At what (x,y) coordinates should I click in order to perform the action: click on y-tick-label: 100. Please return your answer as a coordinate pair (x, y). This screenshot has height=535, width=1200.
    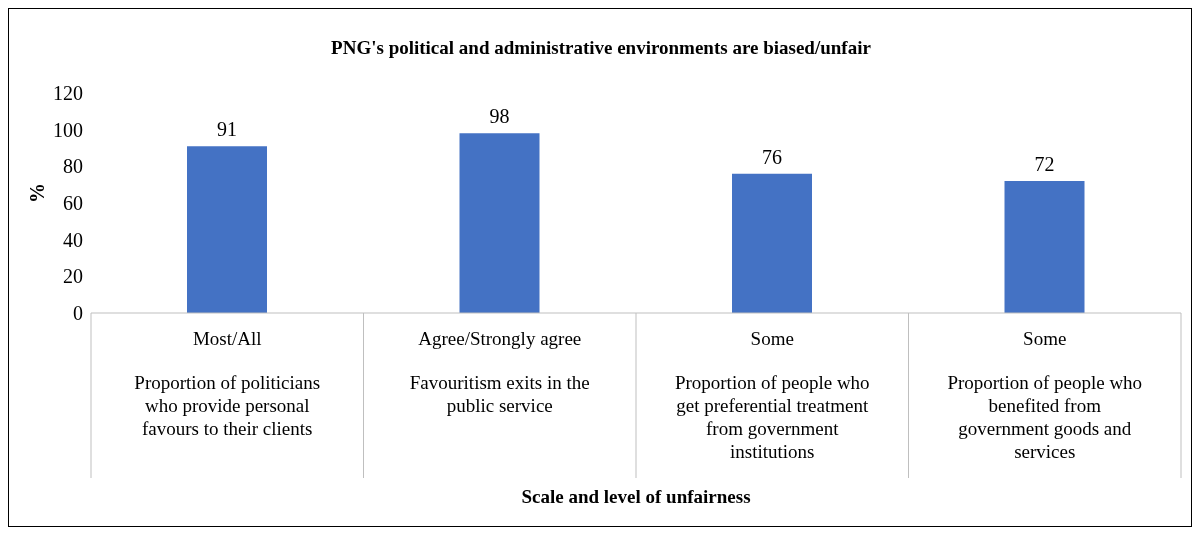
    Looking at the image, I should click on (68, 129).